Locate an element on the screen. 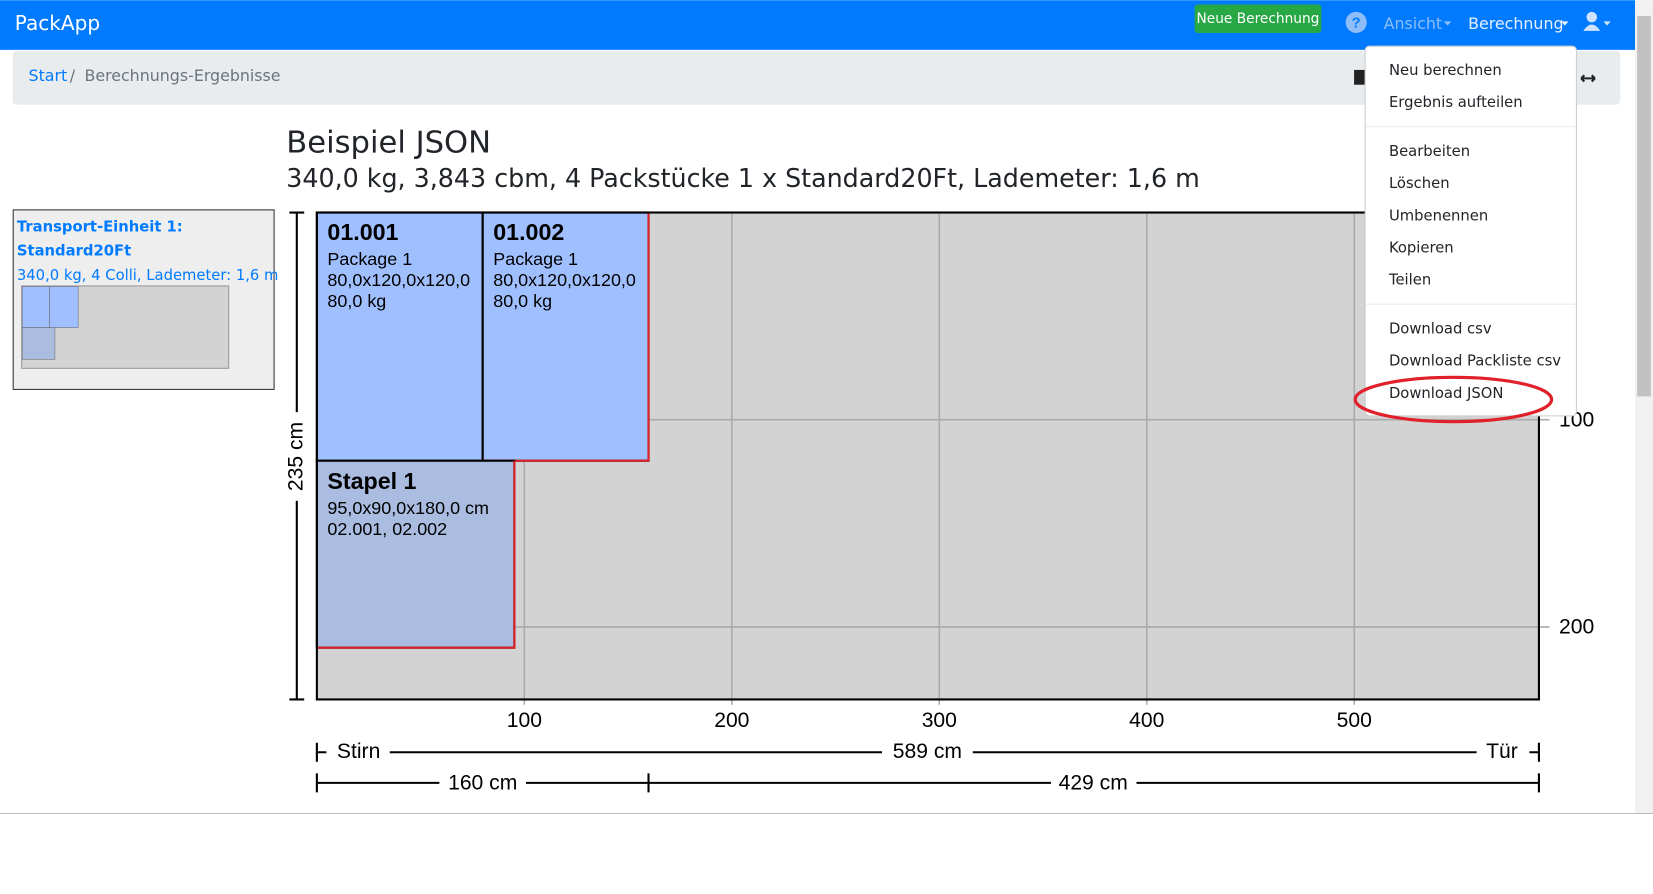 This screenshot has height=894, width=1653. x-tick-label: 400 is located at coordinates (1146, 720).